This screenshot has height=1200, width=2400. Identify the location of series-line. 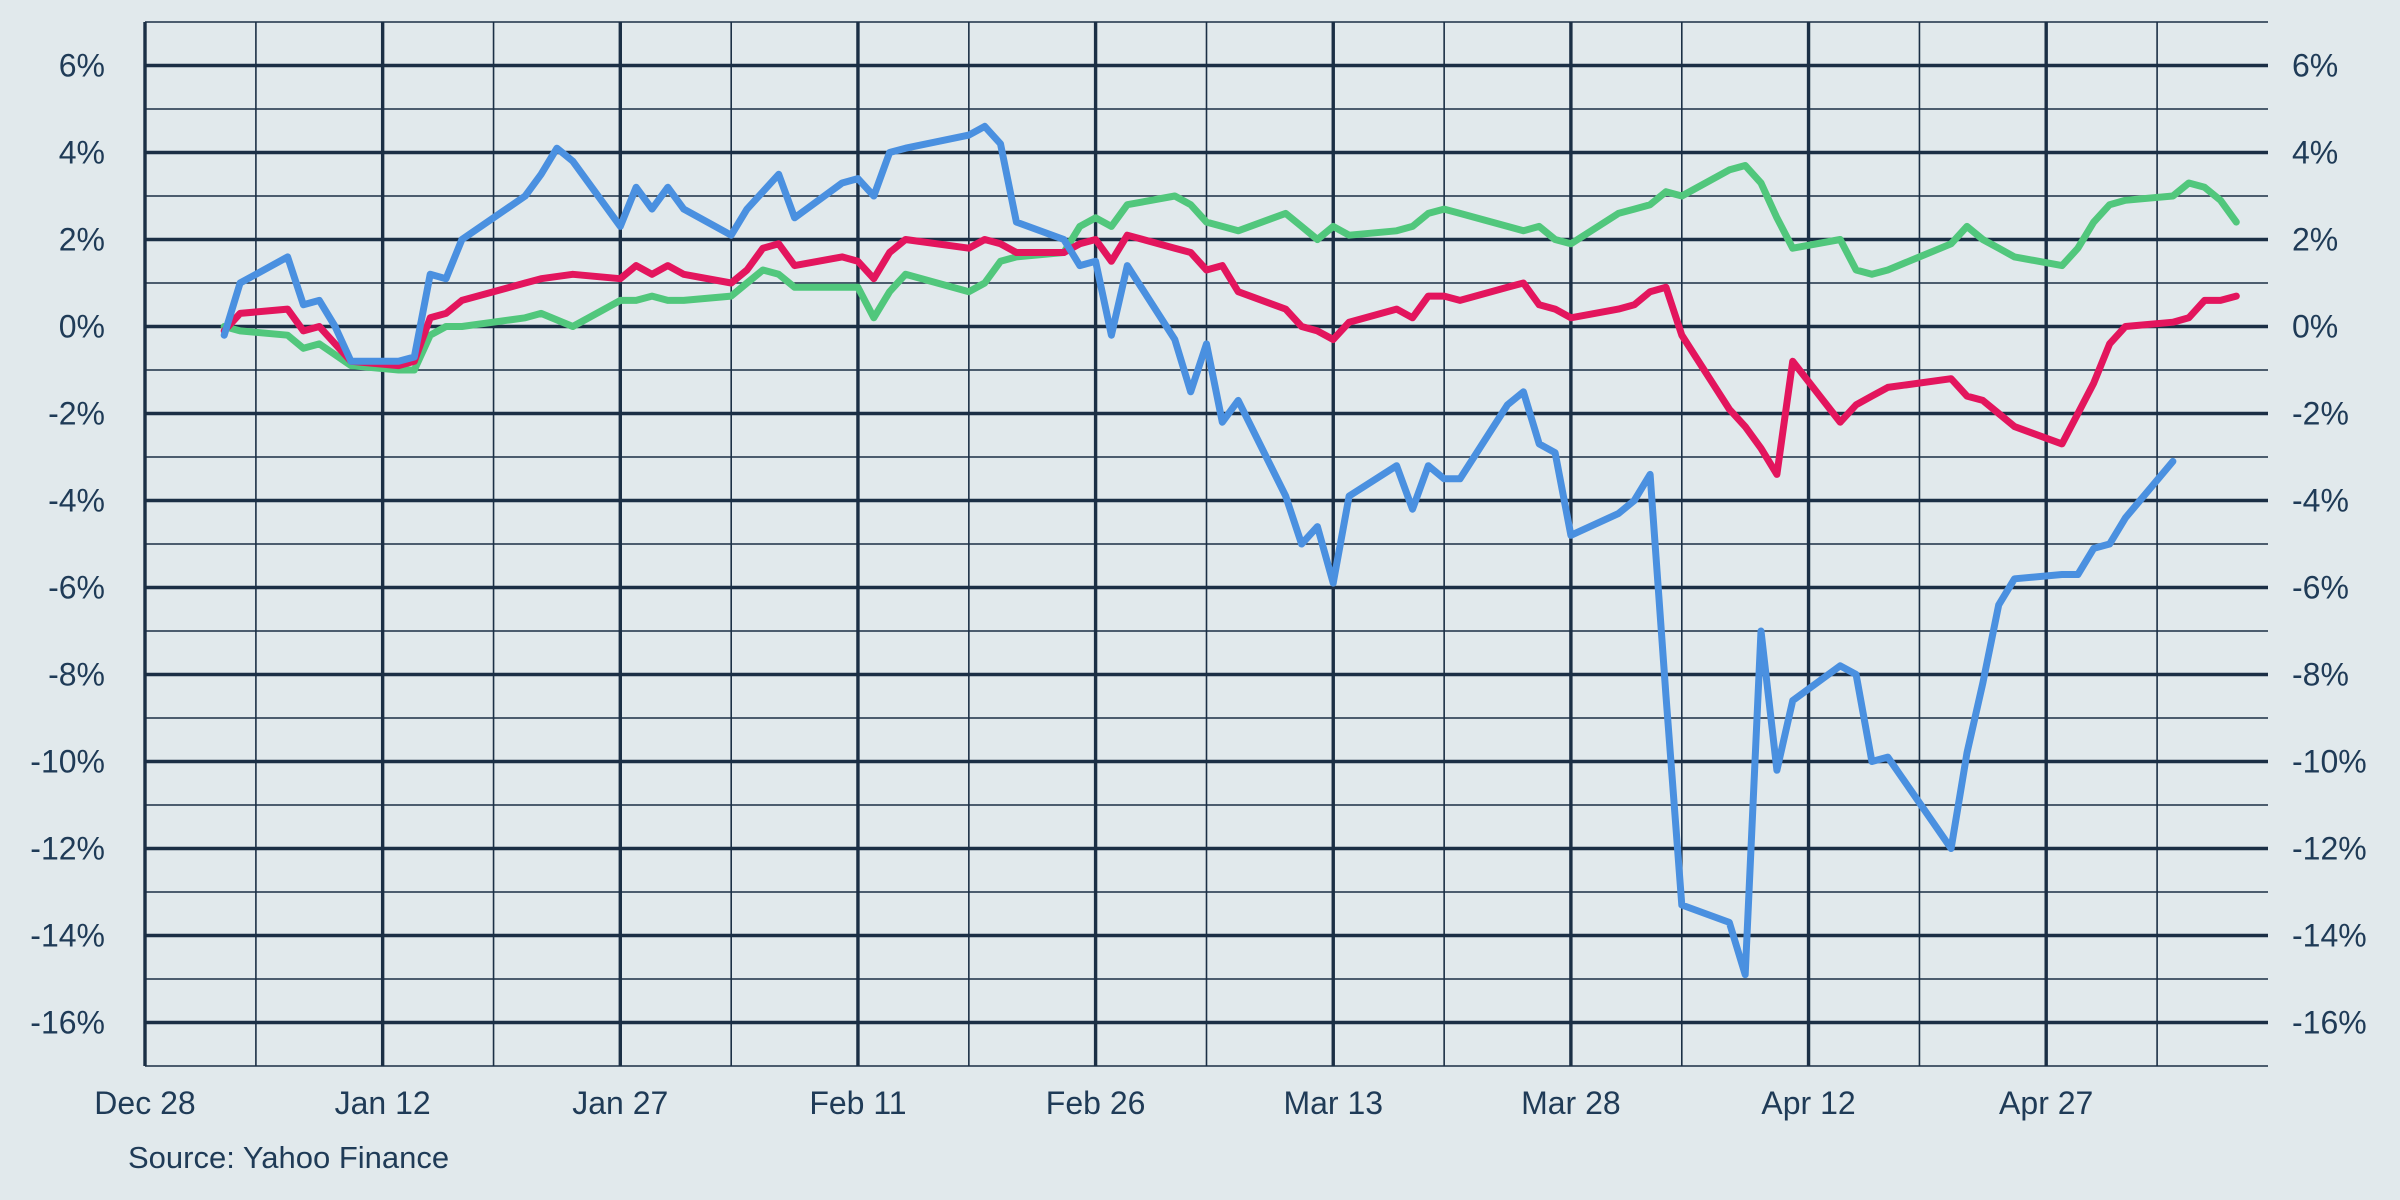
(1230, 268).